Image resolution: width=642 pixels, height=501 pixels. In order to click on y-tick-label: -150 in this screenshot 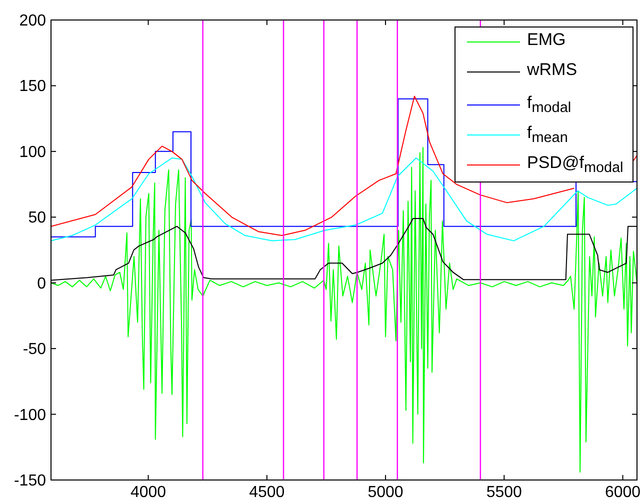, I will do `click(30, 481)`.